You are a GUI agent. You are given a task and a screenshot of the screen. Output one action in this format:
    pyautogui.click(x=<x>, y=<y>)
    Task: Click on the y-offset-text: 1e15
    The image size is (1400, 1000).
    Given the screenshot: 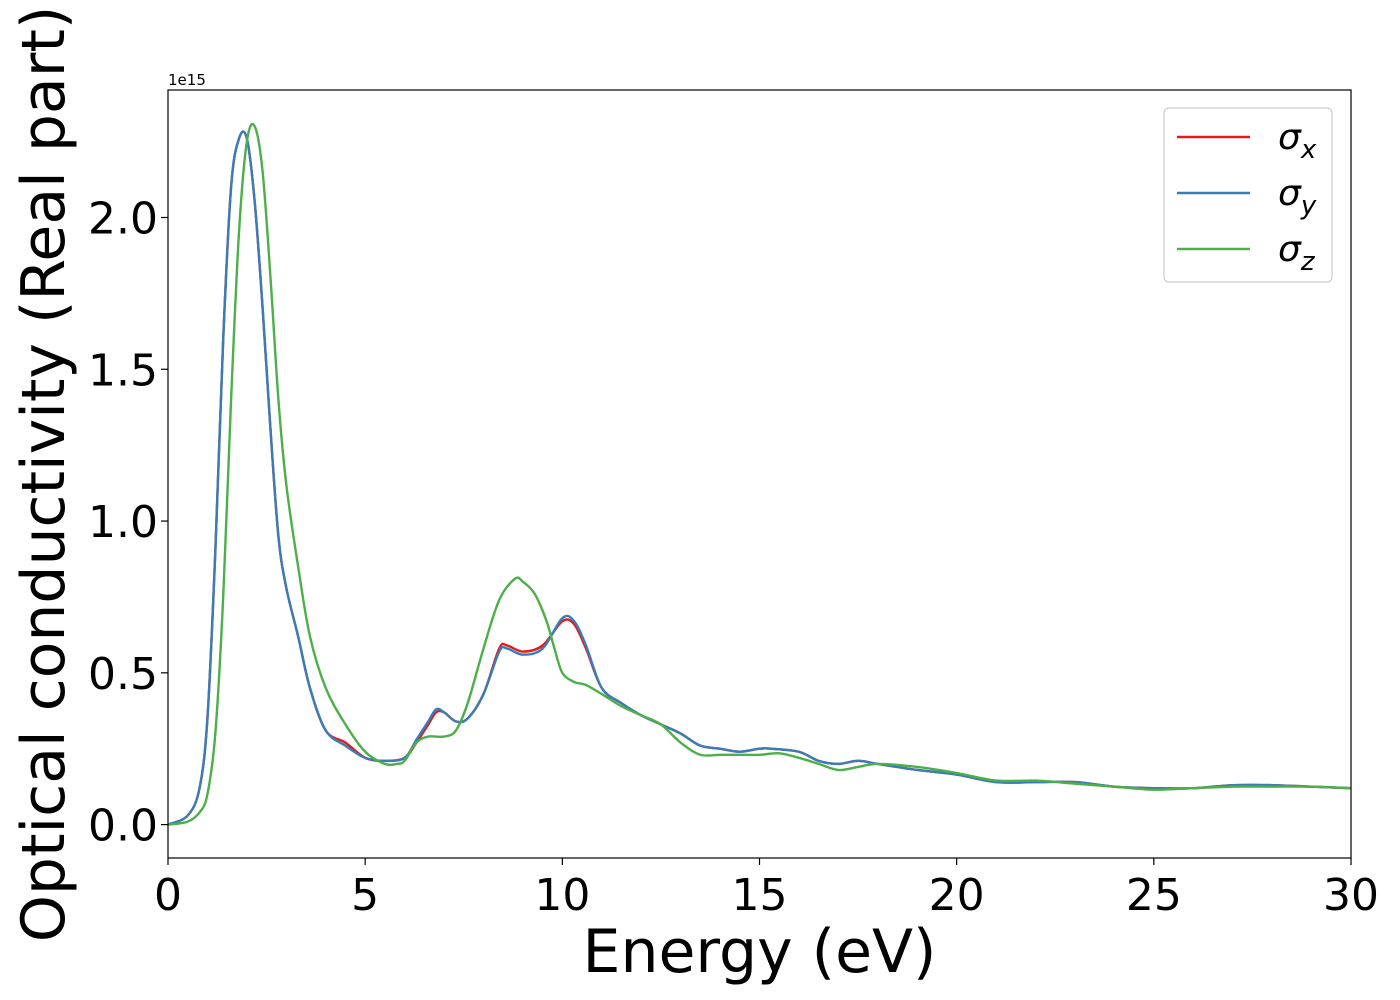 What is the action you would take?
    pyautogui.click(x=187, y=80)
    